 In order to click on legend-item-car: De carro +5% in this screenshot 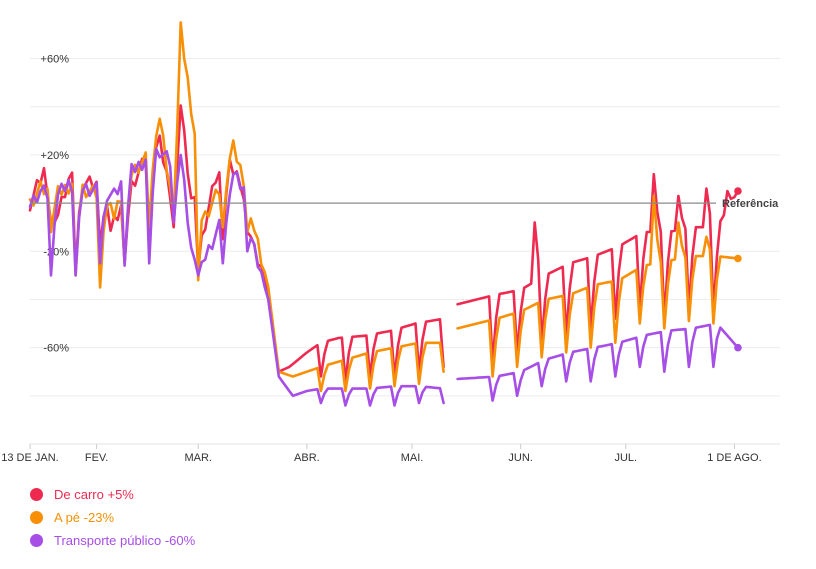, I will do `click(112, 494)`.